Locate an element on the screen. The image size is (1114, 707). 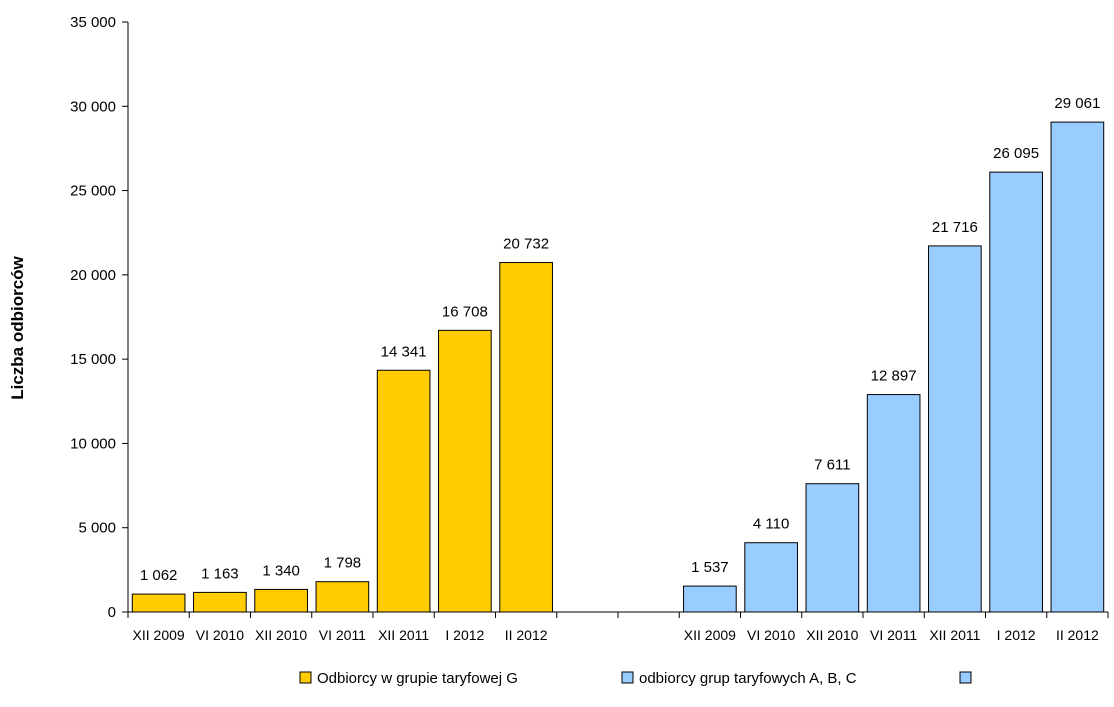
data-label: 21 716 is located at coordinates (955, 227).